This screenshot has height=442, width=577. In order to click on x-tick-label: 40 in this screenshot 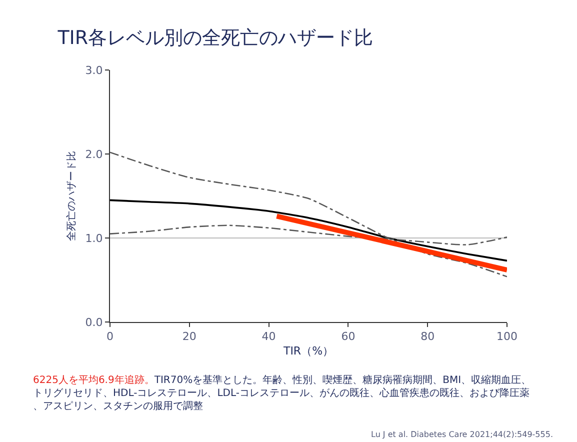, I will do `click(269, 337)`.